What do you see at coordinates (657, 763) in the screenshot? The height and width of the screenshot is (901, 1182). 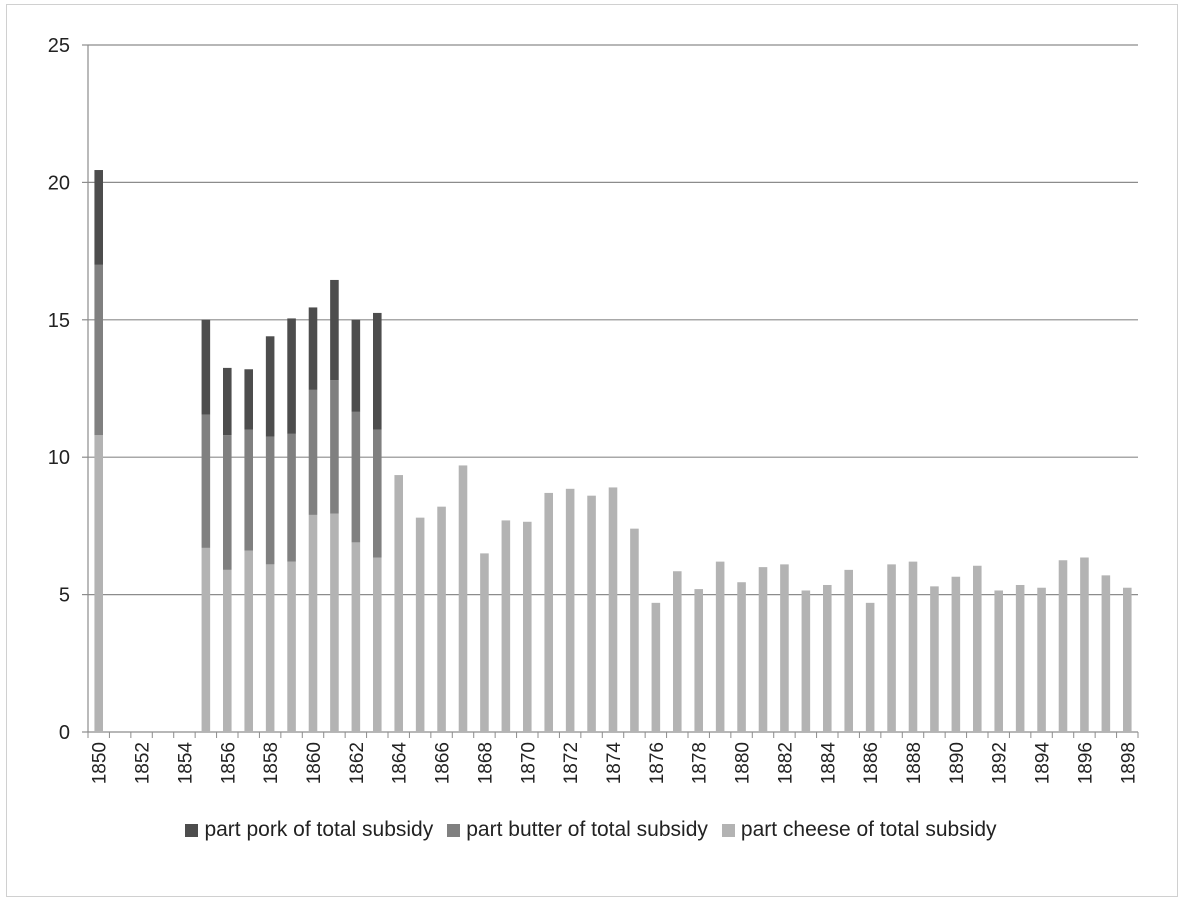 I see `x-tick-label-1876: 1876` at bounding box center [657, 763].